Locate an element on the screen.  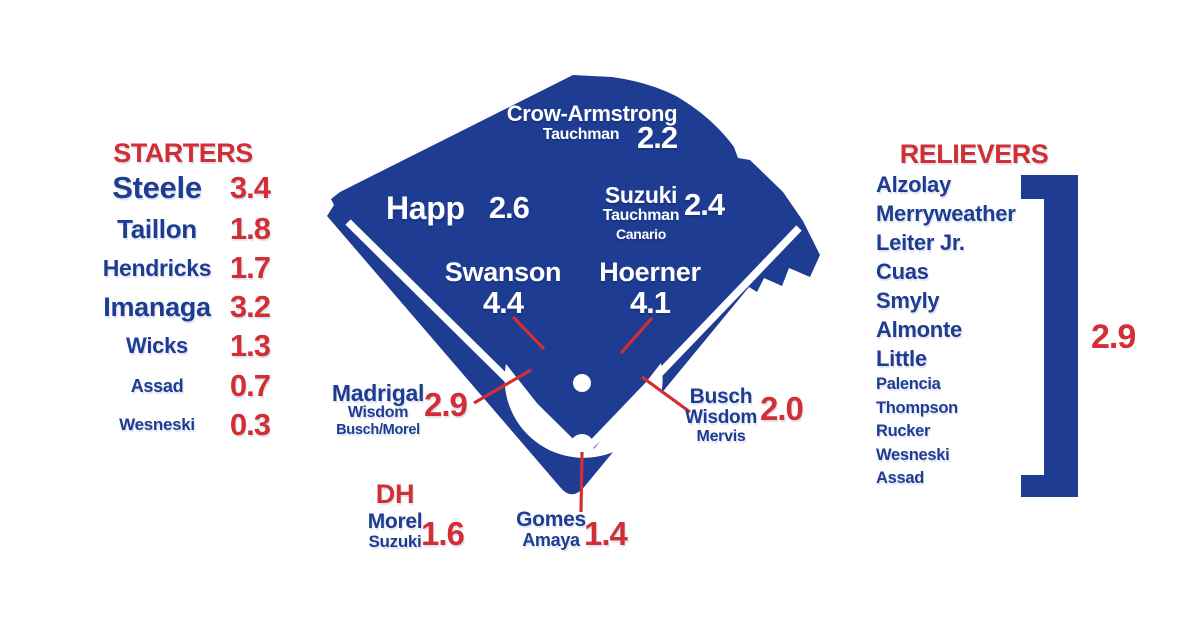
starter-war: 1.8 is located at coordinates (250, 228).